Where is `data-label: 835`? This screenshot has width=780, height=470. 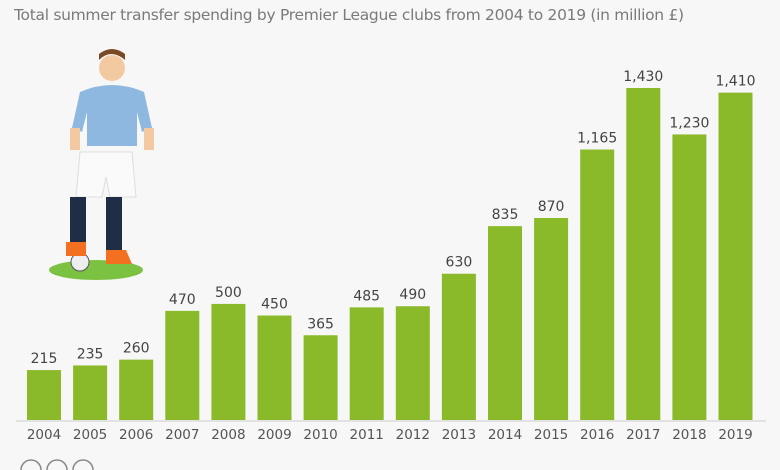 data-label: 835 is located at coordinates (505, 215).